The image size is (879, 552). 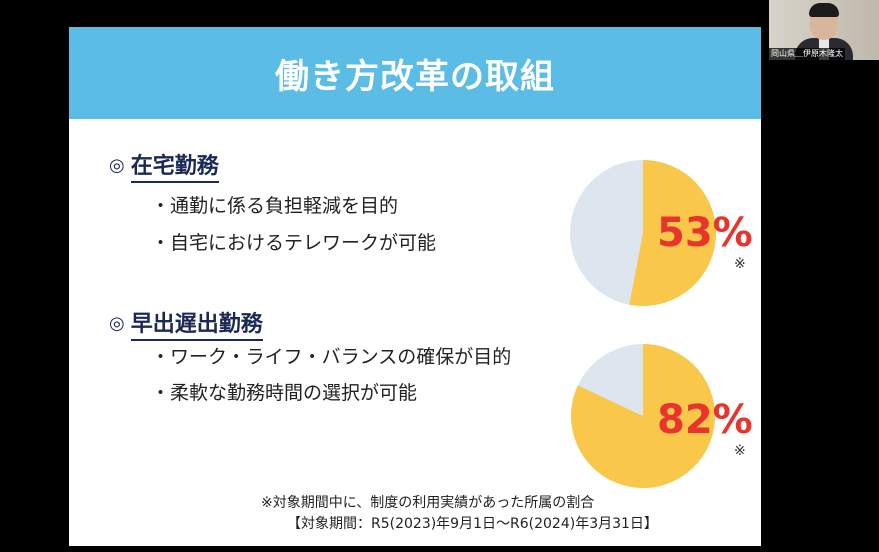 What do you see at coordinates (174, 165) in the screenshot?
I see `section-heading-text: 在宅勤務` at bounding box center [174, 165].